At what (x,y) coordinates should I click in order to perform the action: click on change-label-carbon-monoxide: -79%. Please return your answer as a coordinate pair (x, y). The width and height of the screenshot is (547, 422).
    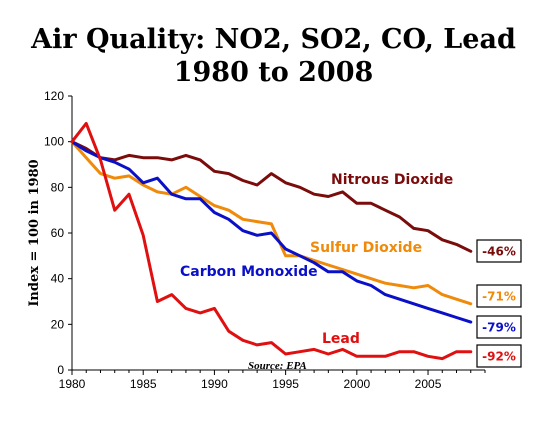
    Looking at the image, I should click on (499, 328).